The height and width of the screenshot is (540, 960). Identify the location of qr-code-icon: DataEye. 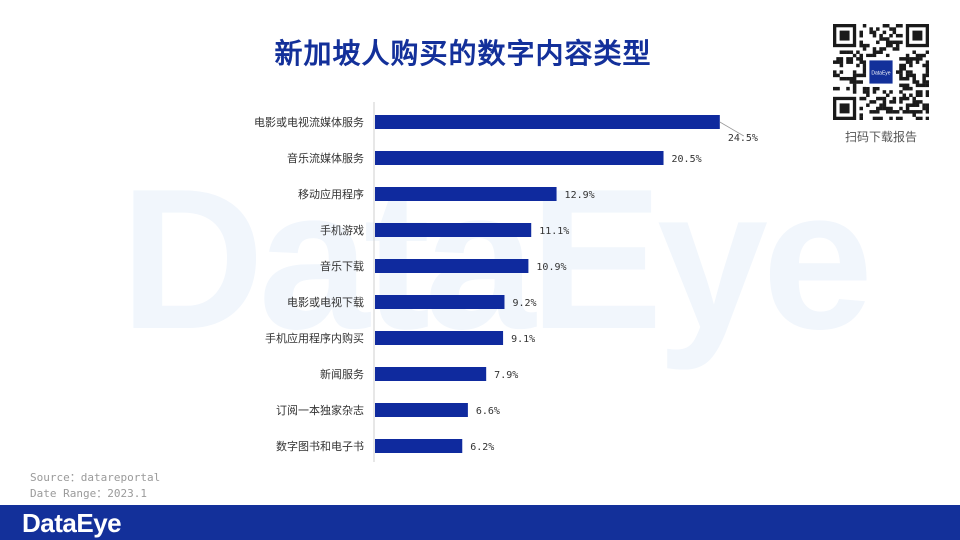
(881, 72).